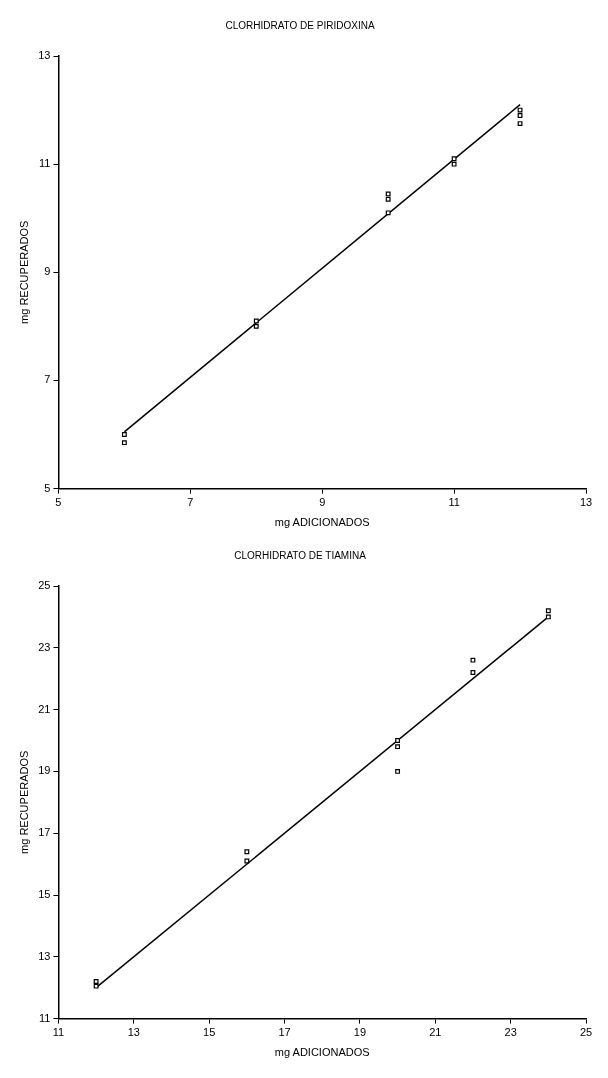 The image size is (608, 1078). Describe the element at coordinates (47, 487) in the screenshot. I see `y-tick-label: 5` at that location.